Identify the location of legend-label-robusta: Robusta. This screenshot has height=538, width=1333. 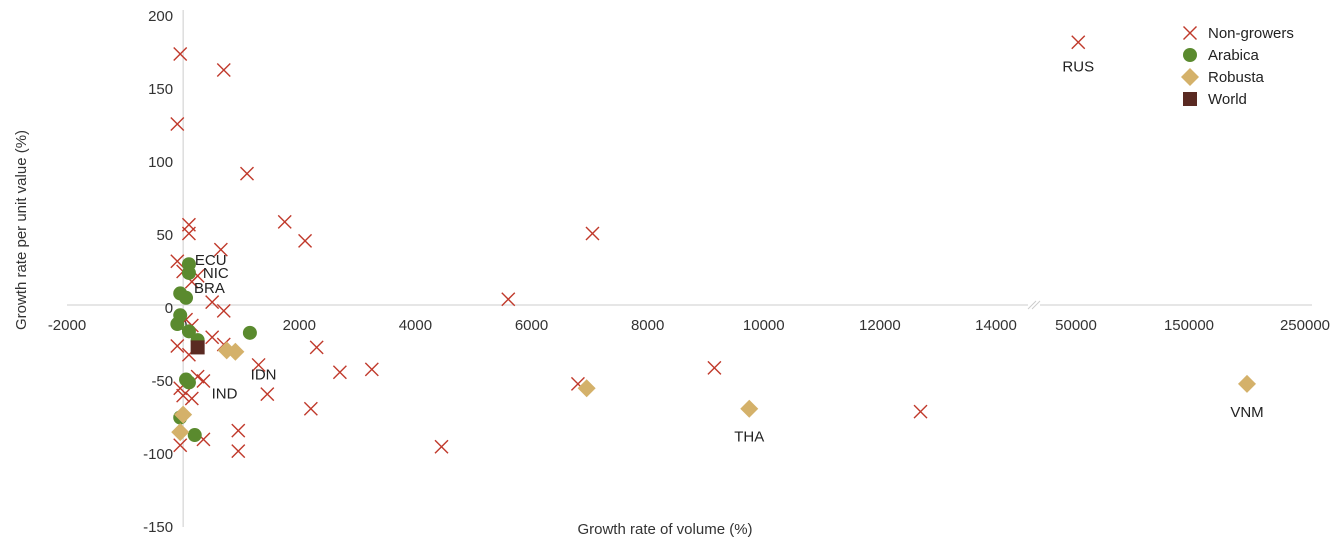
(1236, 77).